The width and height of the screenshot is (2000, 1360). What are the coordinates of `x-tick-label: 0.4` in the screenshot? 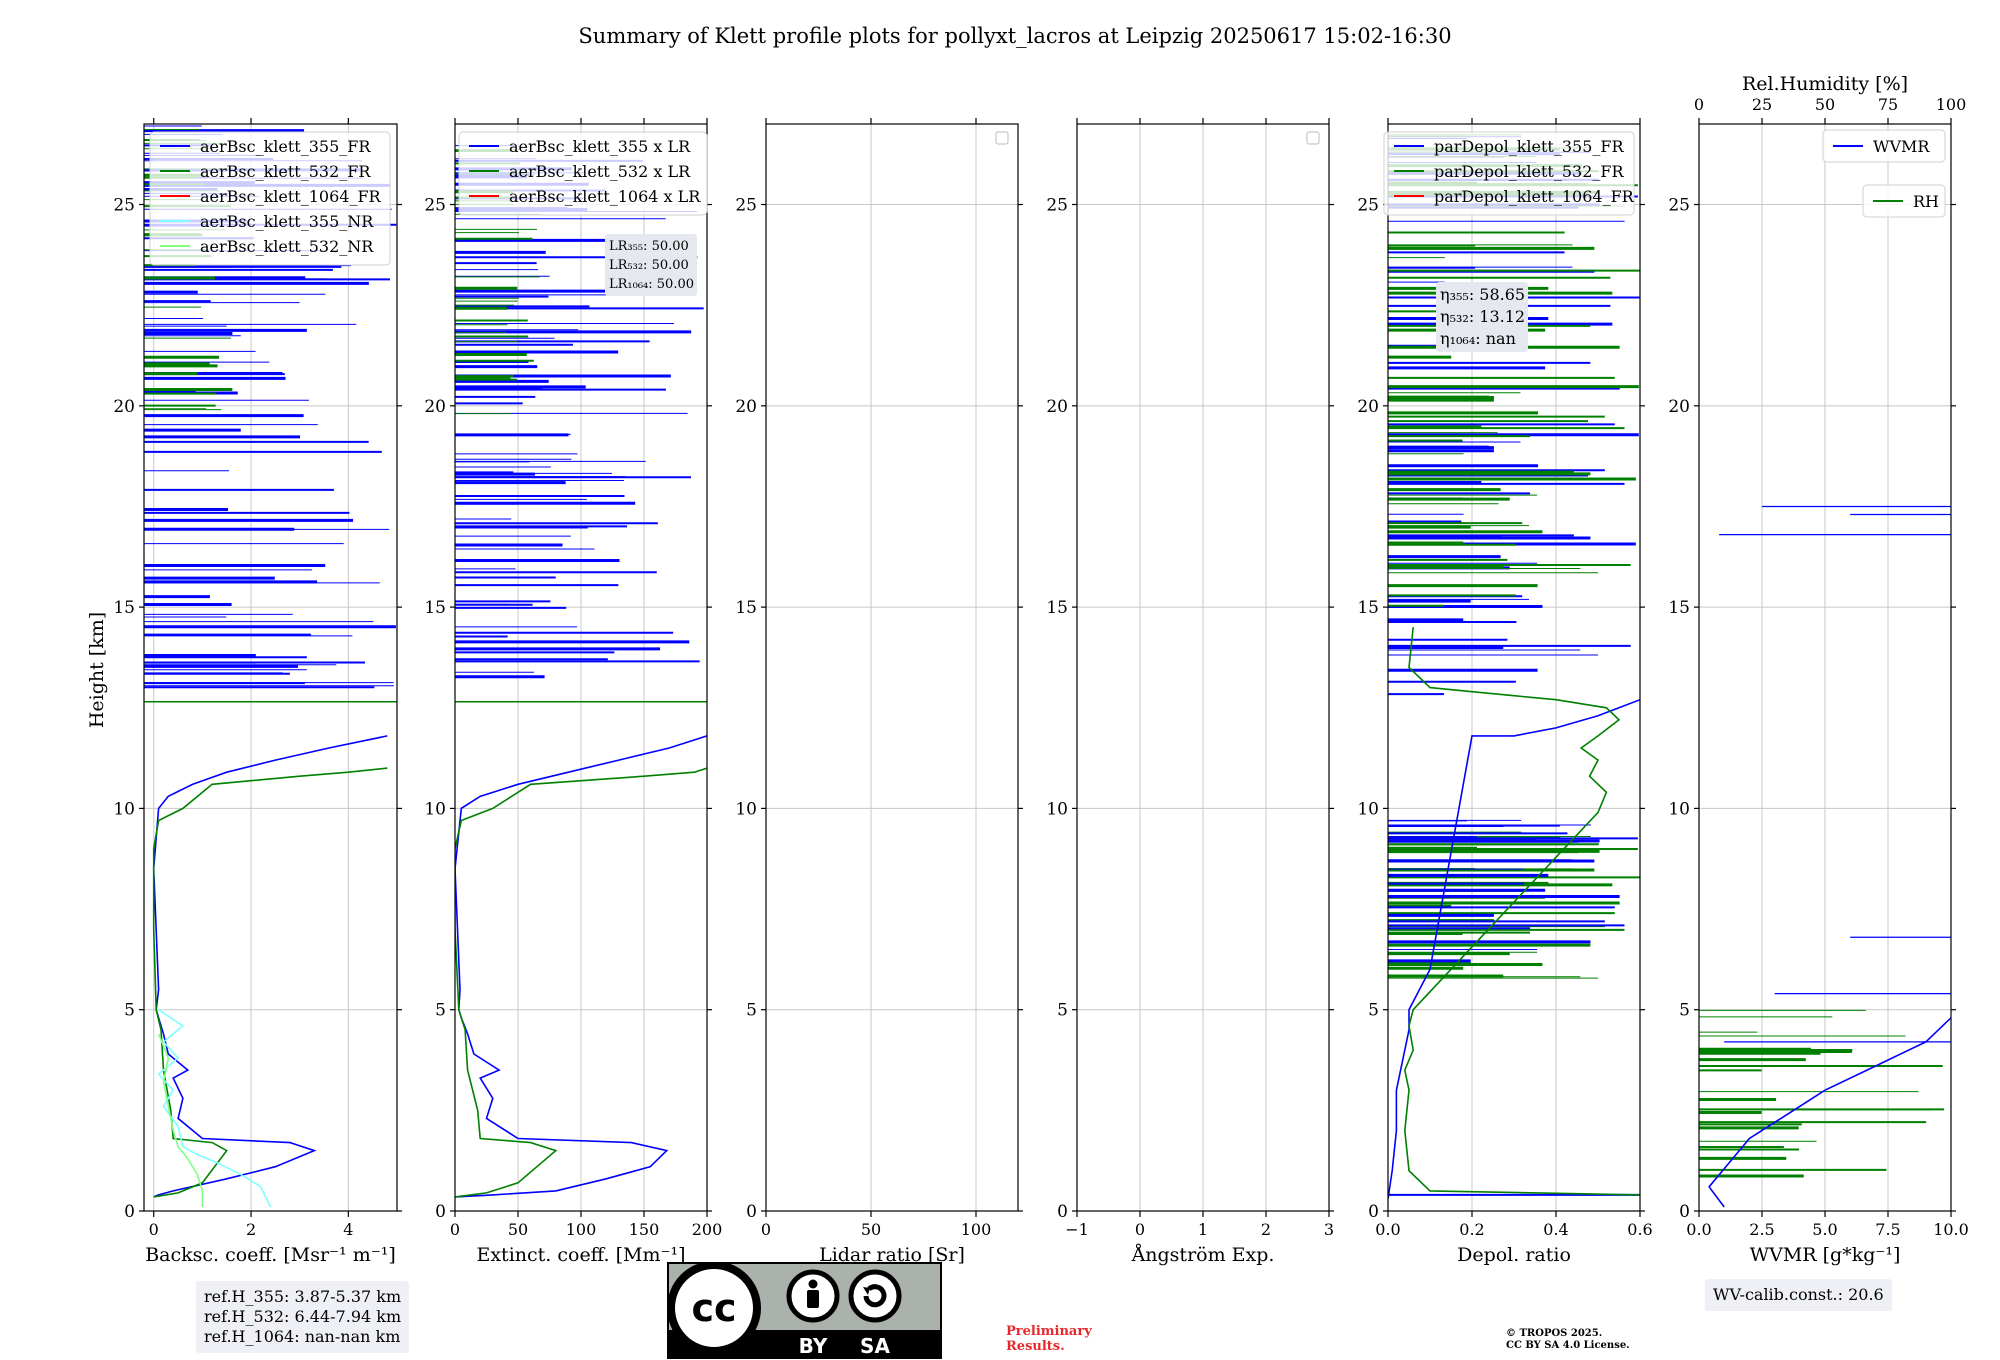 It's located at (1555, 1229).